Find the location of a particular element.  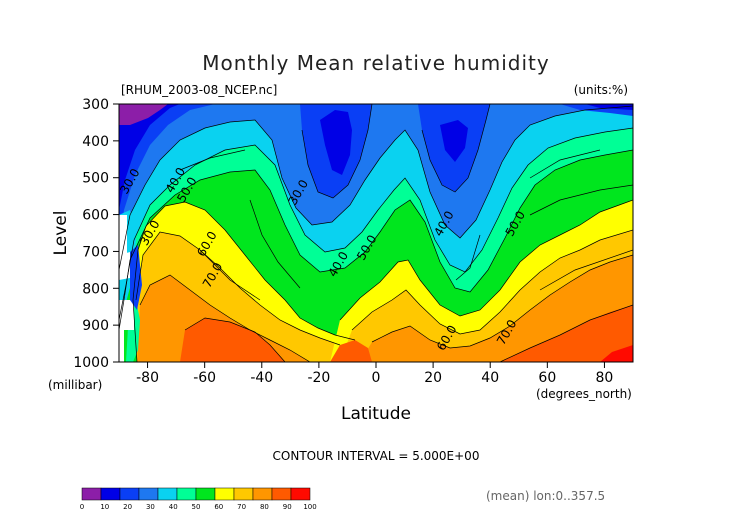

colorbar: 0 10 20 30 40 50 60 70 80 90 100 is located at coordinates (198, 499).